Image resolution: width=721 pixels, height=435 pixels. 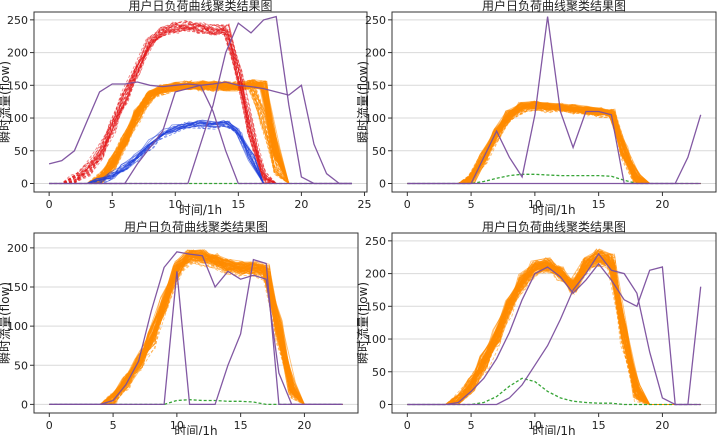 What do you see at coordinates (21, 151) in the screenshot?
I see `y-tick-label: 50` at bounding box center [21, 151].